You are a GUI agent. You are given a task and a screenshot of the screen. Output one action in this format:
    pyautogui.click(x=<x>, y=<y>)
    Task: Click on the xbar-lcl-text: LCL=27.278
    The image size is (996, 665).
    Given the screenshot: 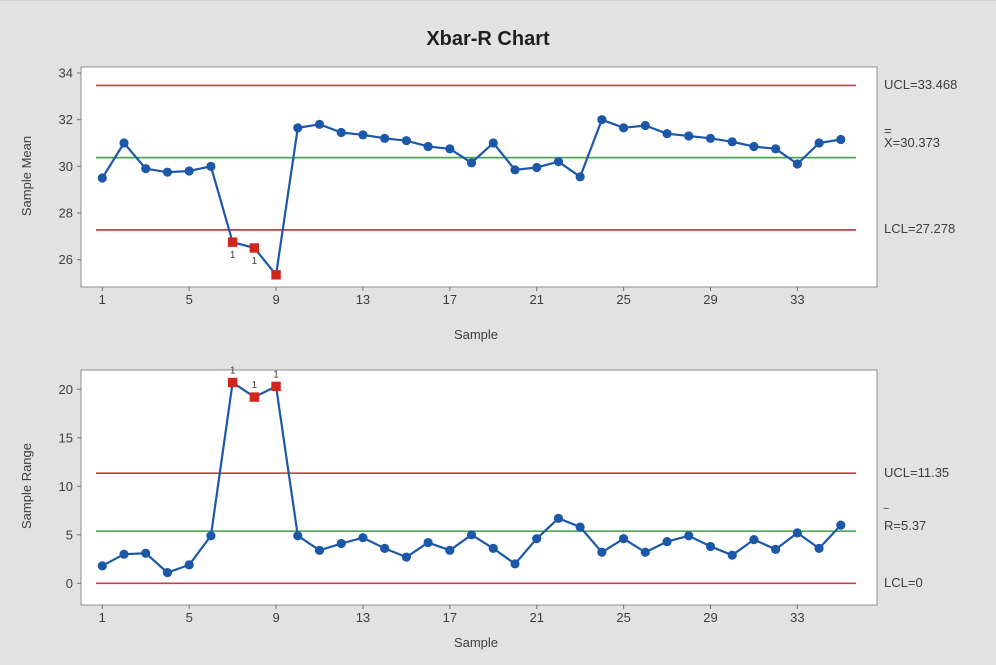 What is the action you would take?
    pyautogui.click(x=920, y=228)
    